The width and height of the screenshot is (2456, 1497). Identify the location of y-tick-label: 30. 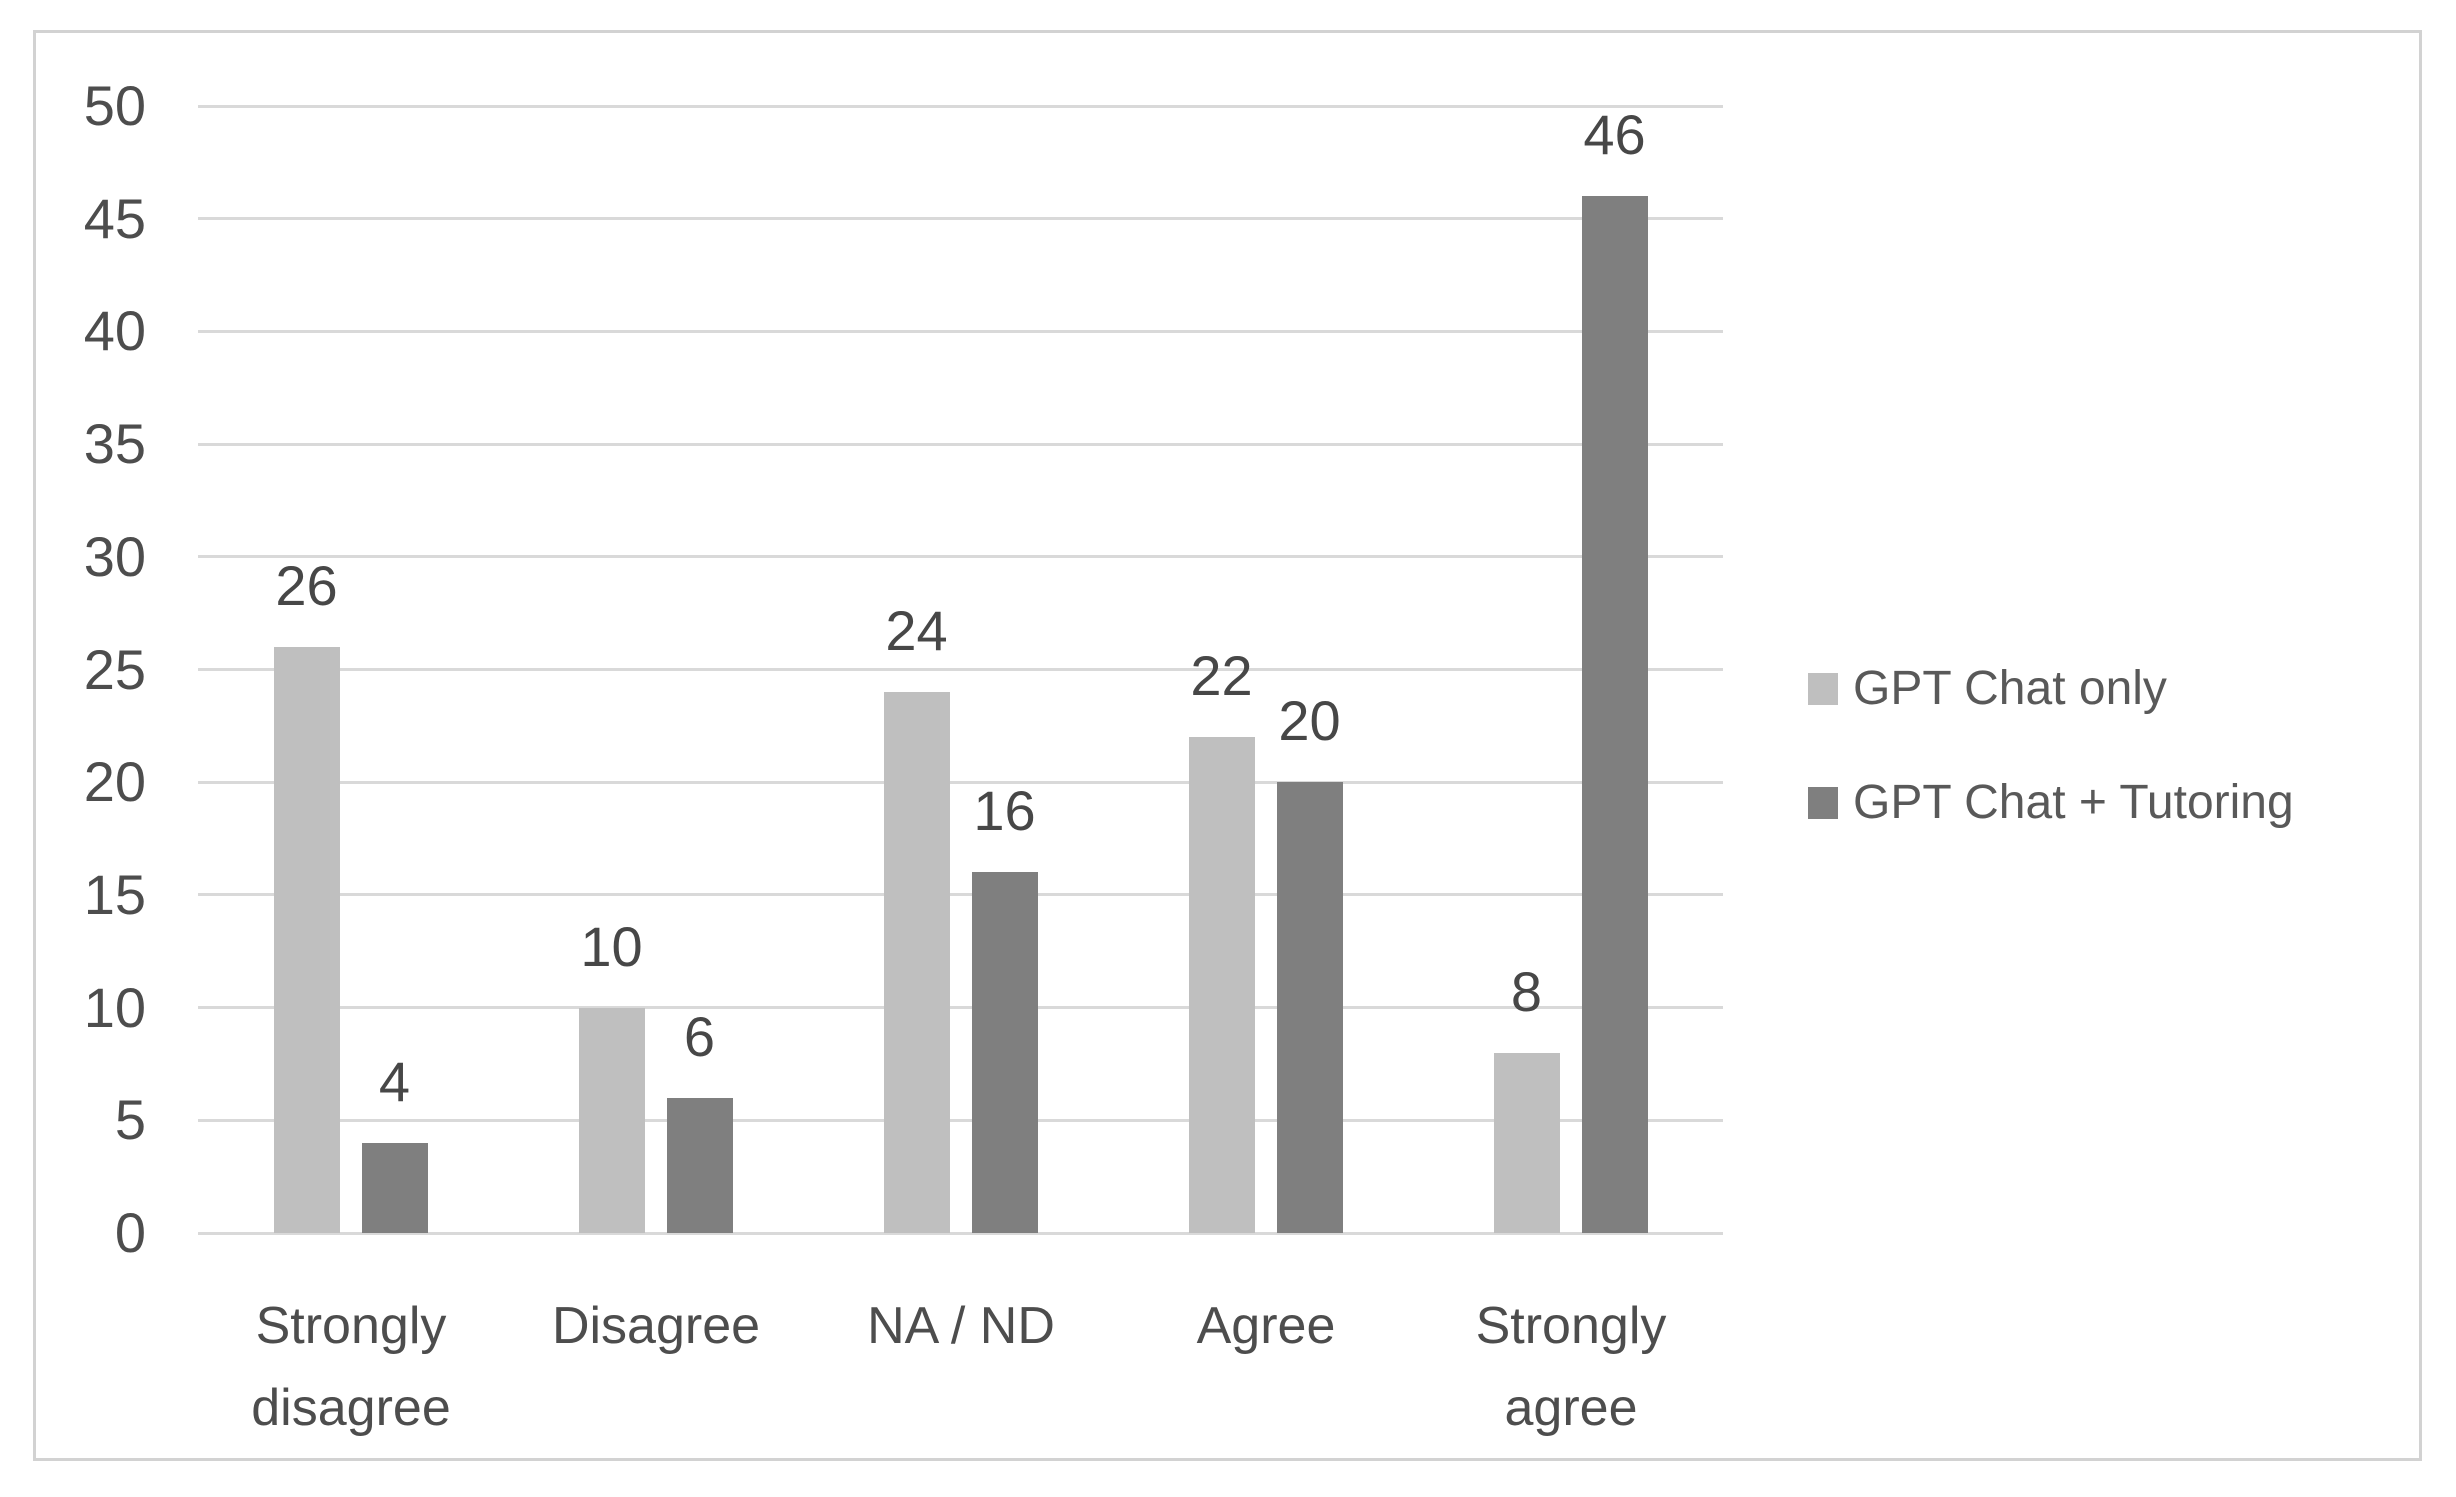
(114, 556).